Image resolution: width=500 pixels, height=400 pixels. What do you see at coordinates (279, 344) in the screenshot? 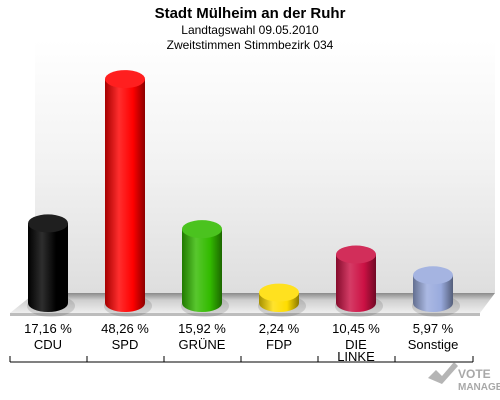
I see `category-label: FDP` at bounding box center [279, 344].